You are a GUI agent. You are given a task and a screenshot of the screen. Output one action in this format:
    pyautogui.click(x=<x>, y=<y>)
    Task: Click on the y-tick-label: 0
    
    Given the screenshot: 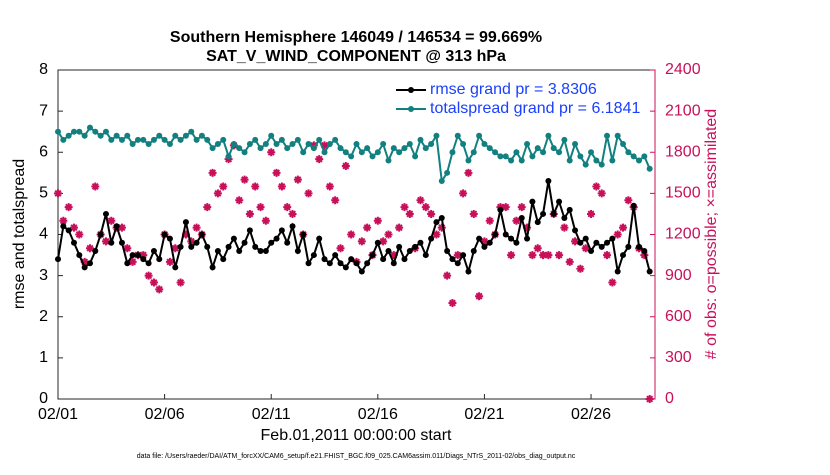 What is the action you would take?
    pyautogui.click(x=43, y=398)
    